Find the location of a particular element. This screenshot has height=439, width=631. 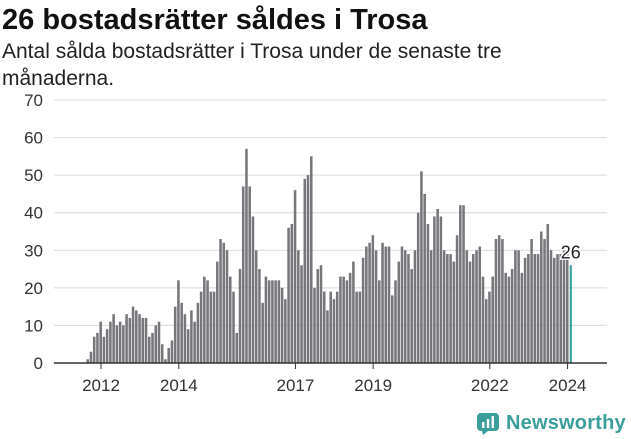

x-tick-label: 2014 is located at coordinates (179, 385).